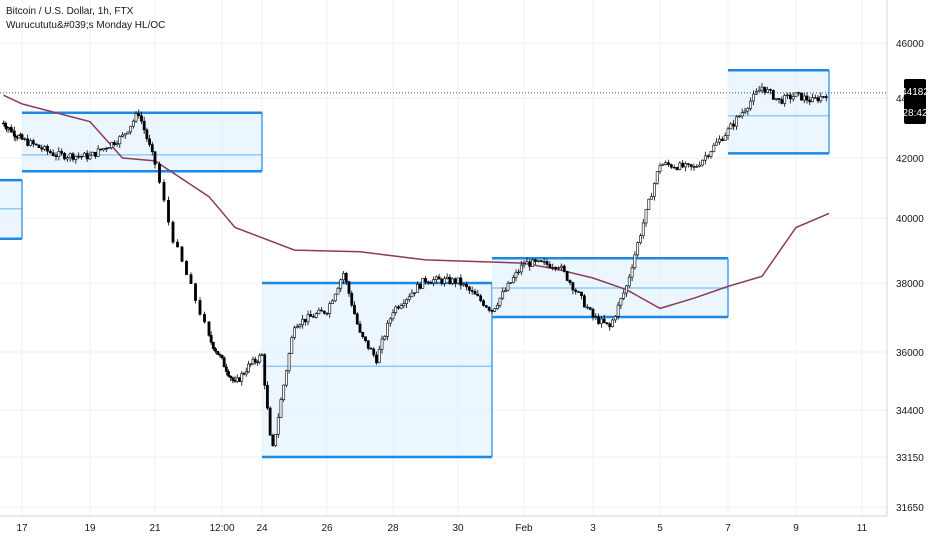 The height and width of the screenshot is (550, 932). What do you see at coordinates (22, 528) in the screenshot?
I see `x-tick-label: 17` at bounding box center [22, 528].